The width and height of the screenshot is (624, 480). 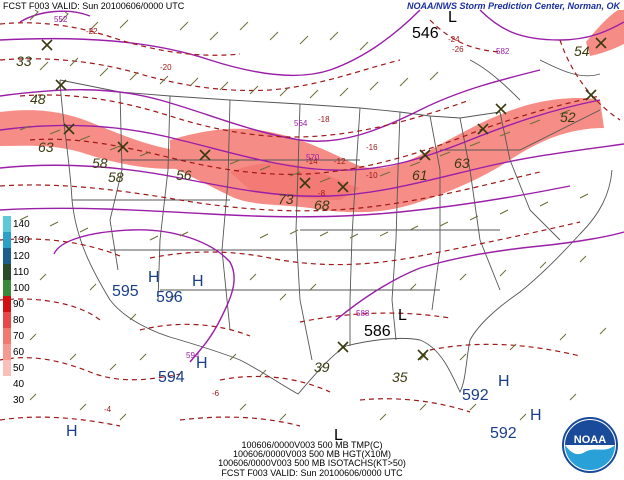 I want to click on svg-text: -22, so click(x=92, y=31).